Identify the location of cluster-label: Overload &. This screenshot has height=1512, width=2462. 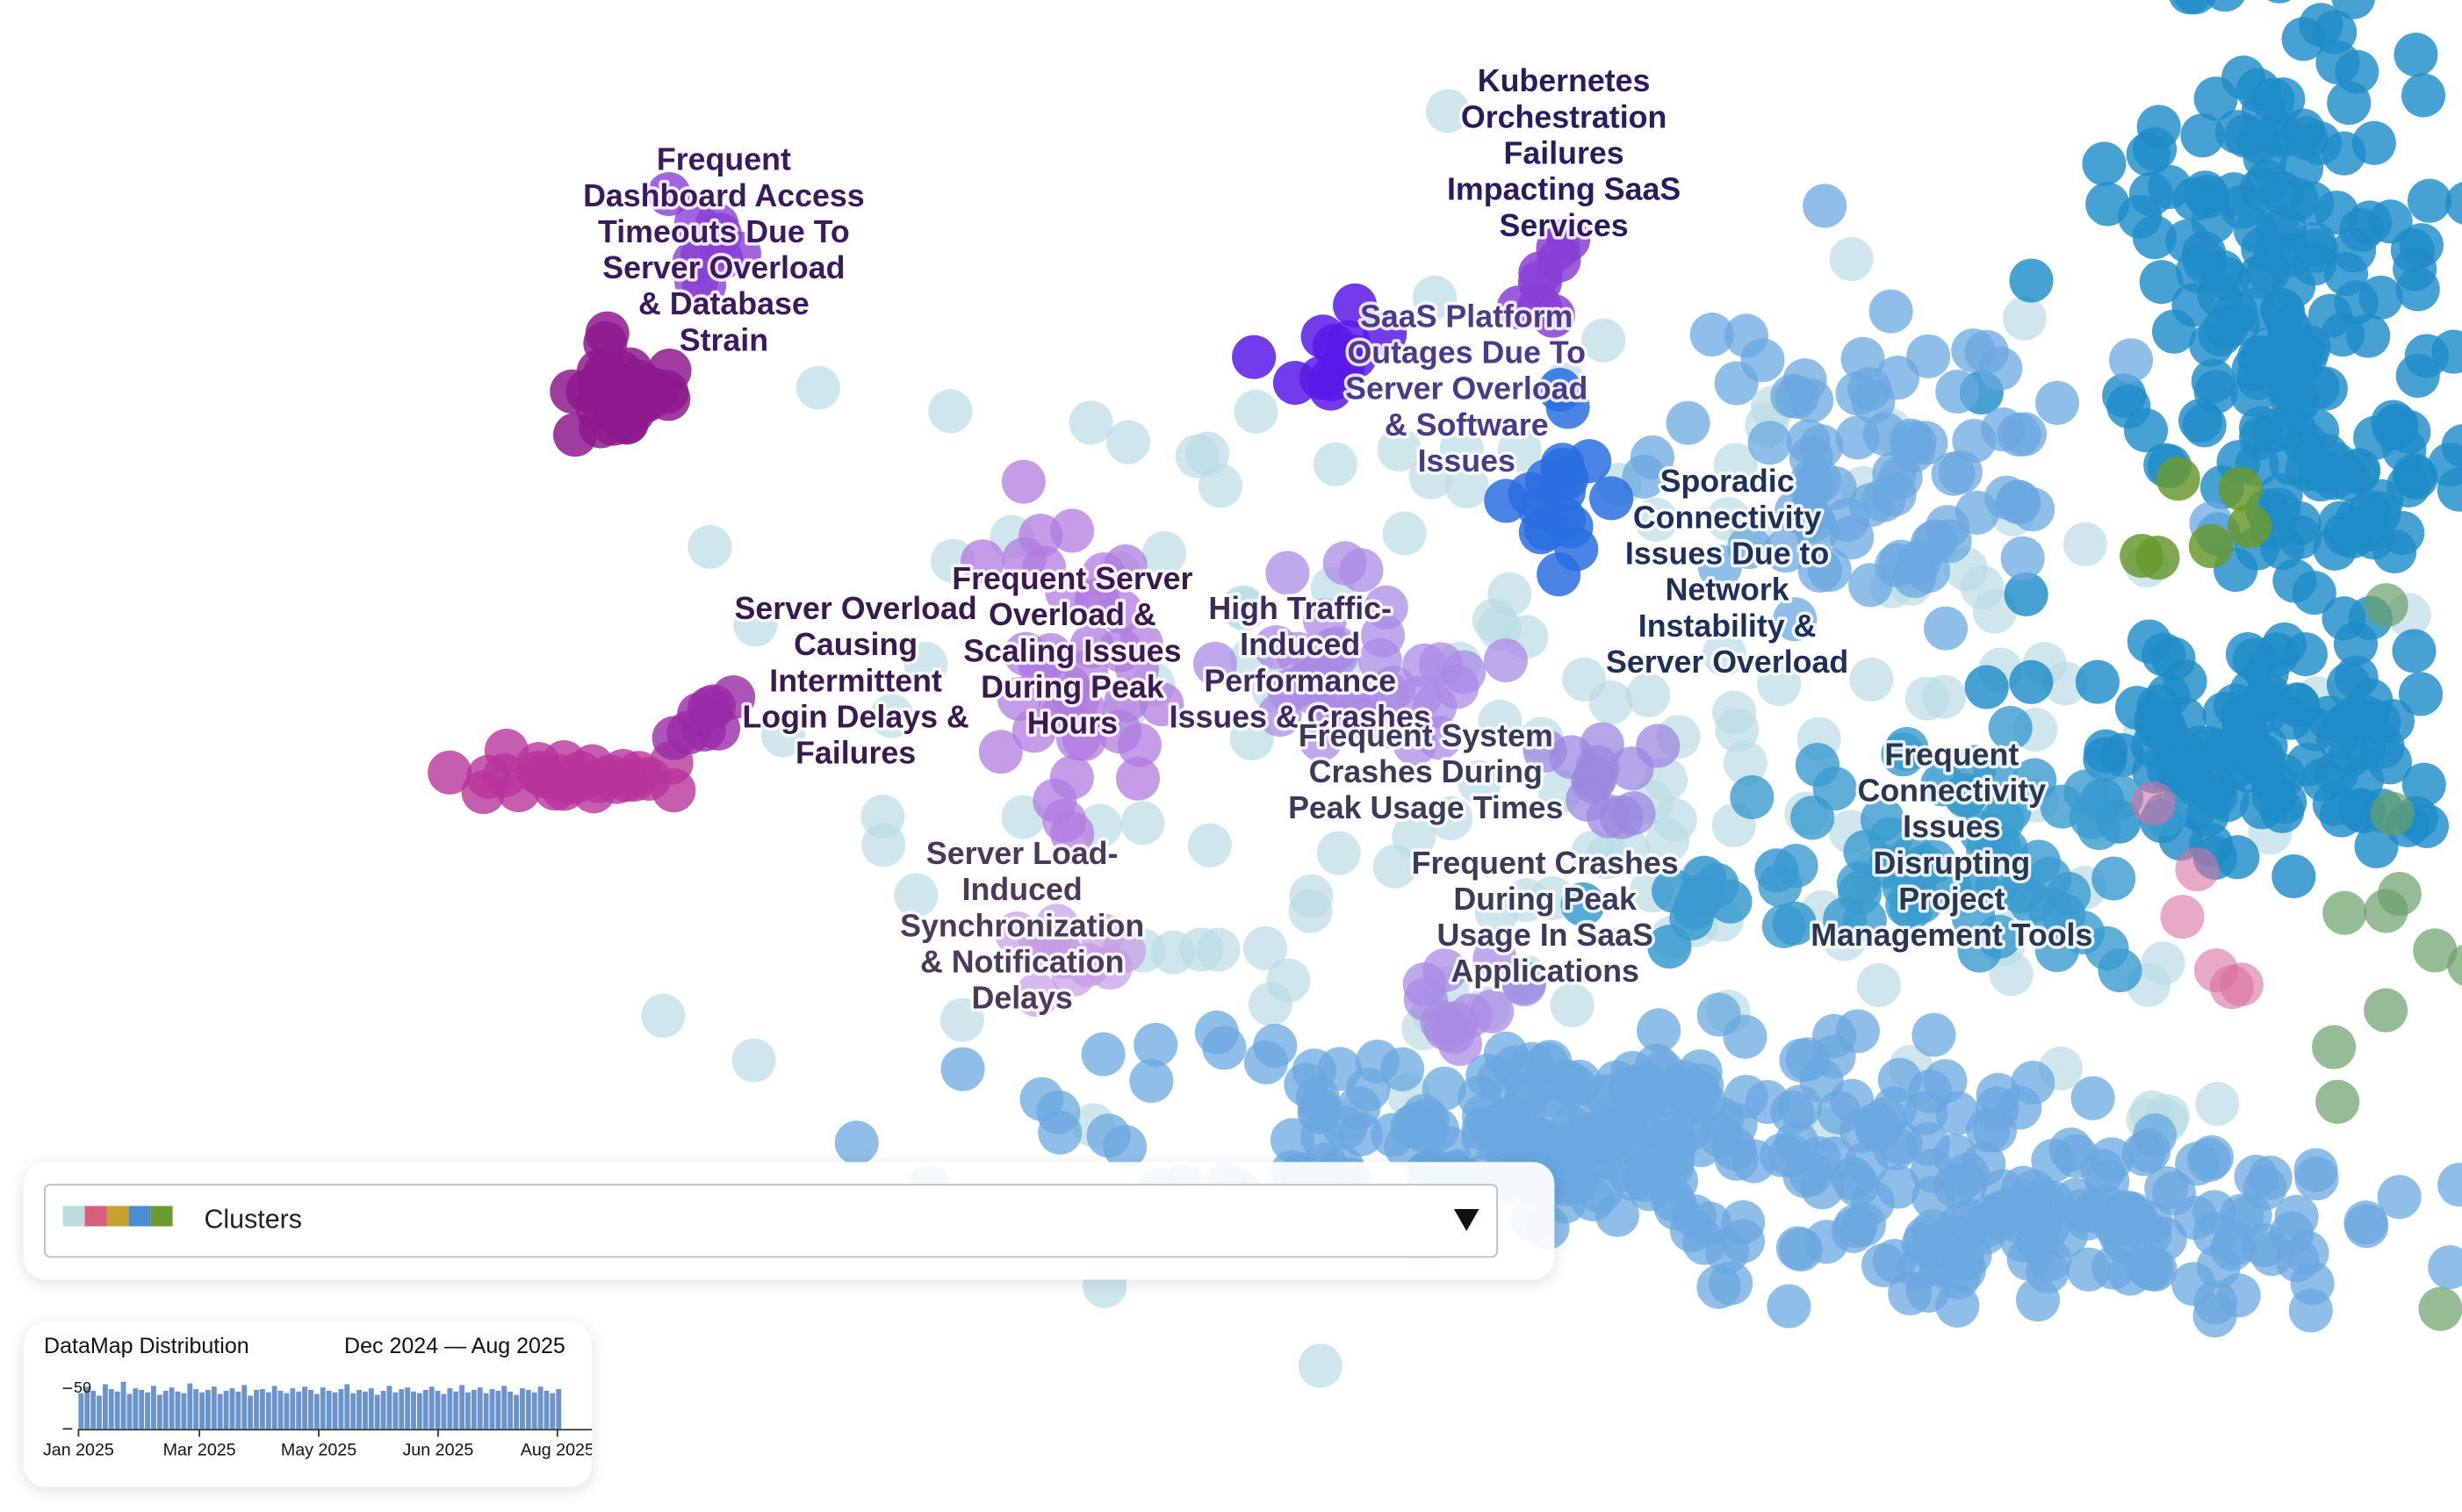
(1072, 614).